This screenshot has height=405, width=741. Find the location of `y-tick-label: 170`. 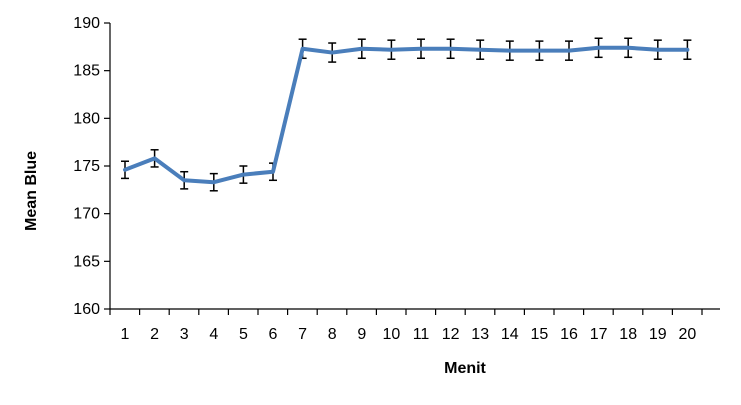

y-tick-label: 170 is located at coordinates (86, 214).